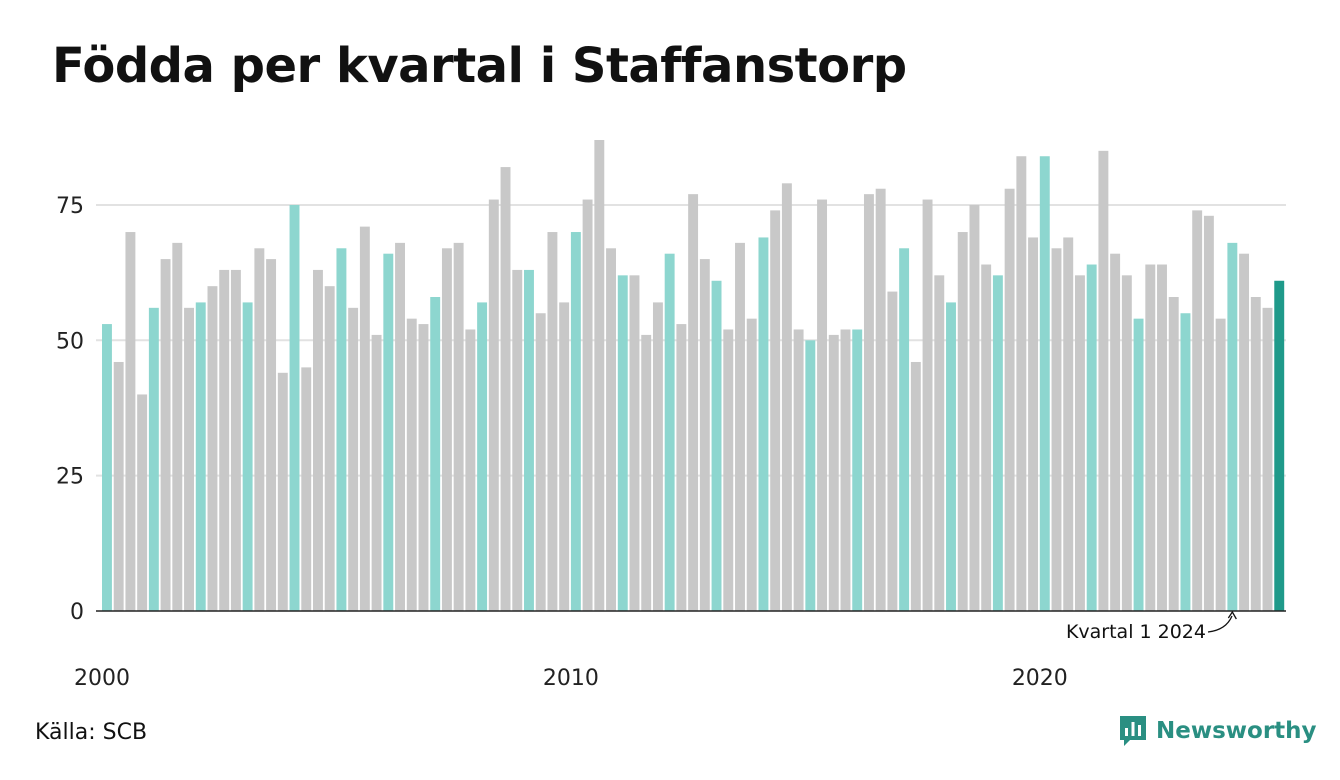 This screenshot has width=1340, height=780. What do you see at coordinates (70, 206) in the screenshot?
I see `y-tick-label: 75` at bounding box center [70, 206].